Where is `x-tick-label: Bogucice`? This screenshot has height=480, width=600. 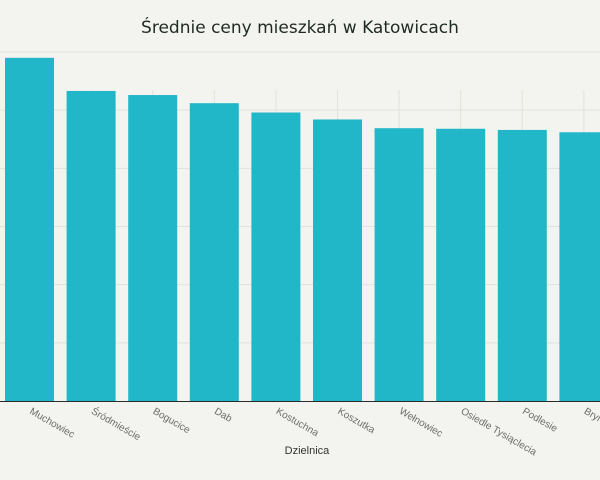 x-tick-label: Bogucice is located at coordinates (172, 421).